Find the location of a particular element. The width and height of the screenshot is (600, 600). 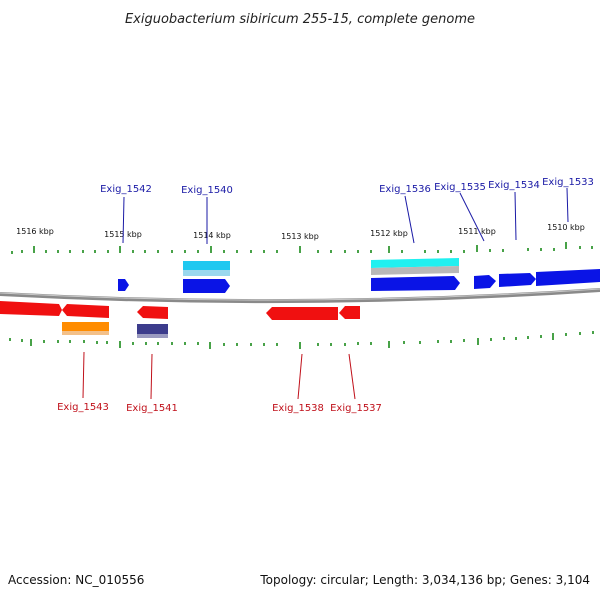

scale-label-1512: 1512 kbp is located at coordinates (389, 233).